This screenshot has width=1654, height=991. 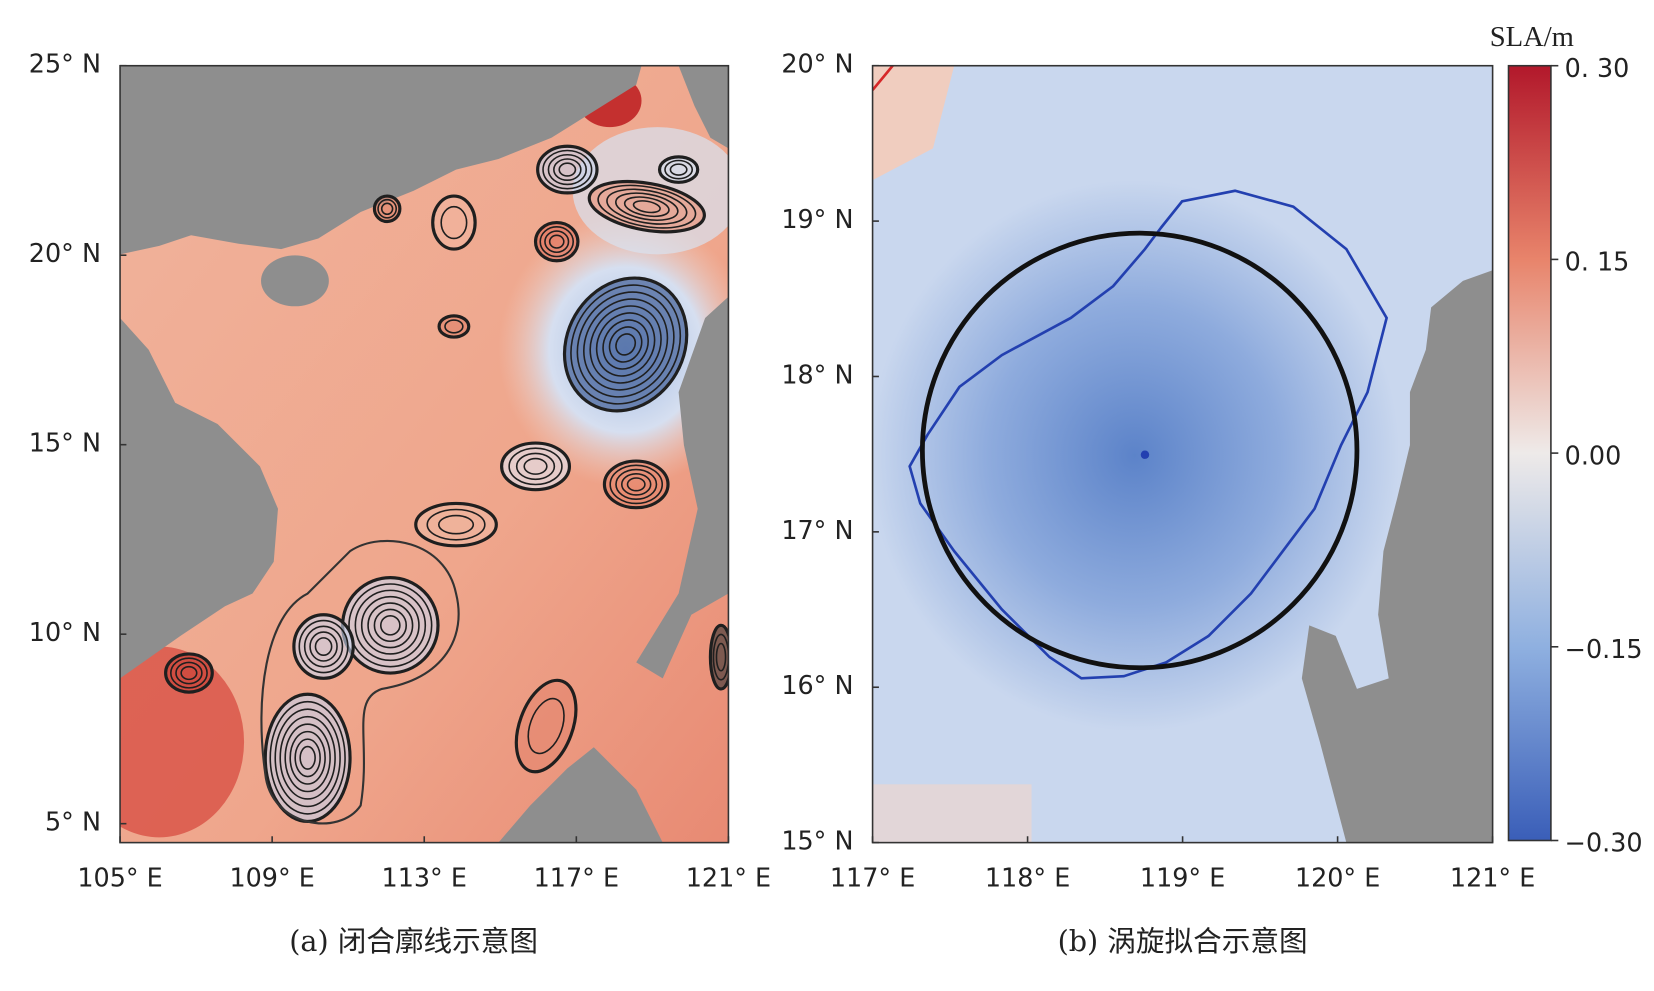 What do you see at coordinates (73, 822) in the screenshot?
I see `y-tick-label: 5° N` at bounding box center [73, 822].